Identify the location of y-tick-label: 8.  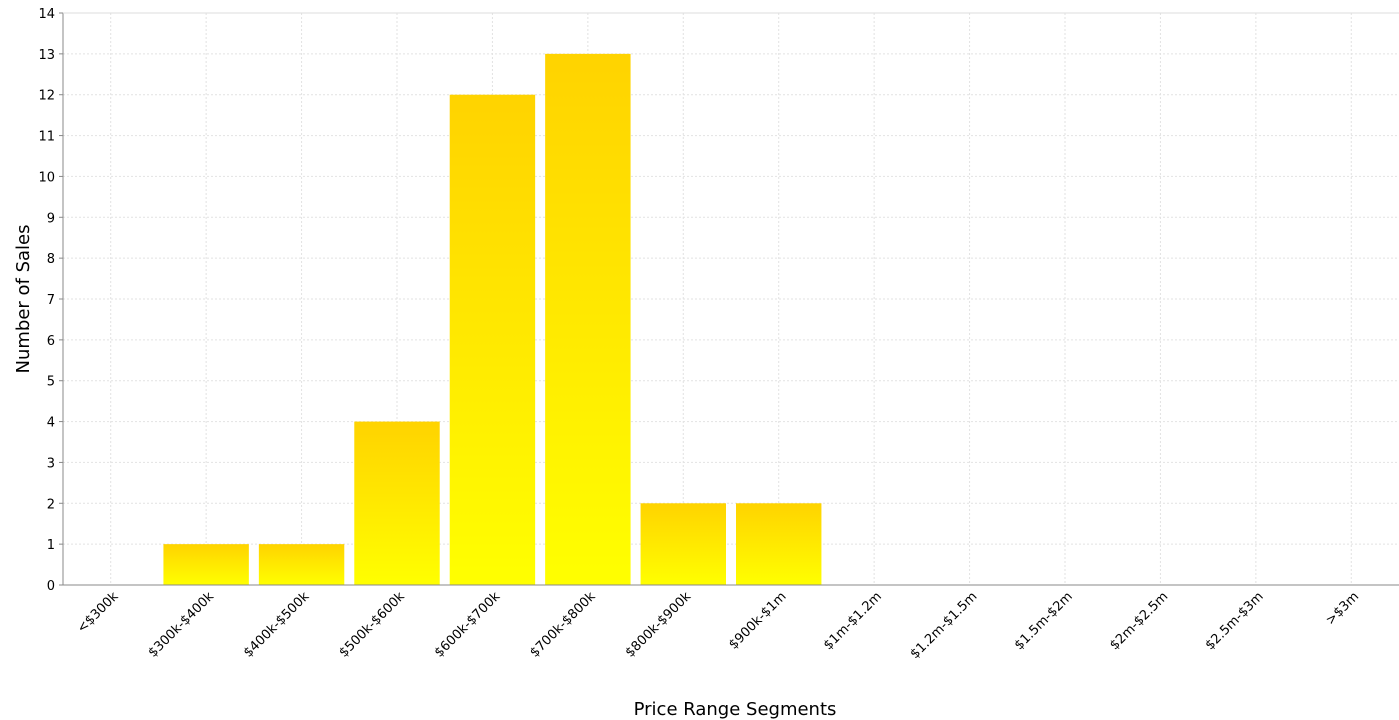
(51, 259).